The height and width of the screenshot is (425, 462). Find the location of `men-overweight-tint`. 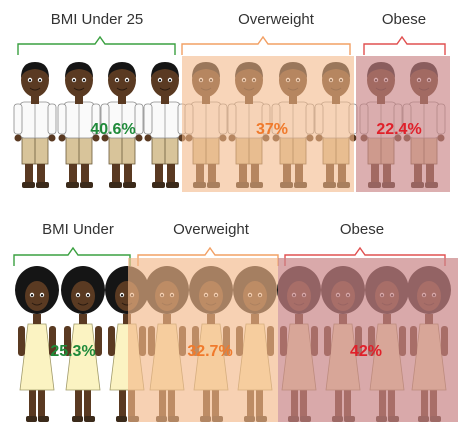

men-overweight-tint is located at coordinates (268, 124).